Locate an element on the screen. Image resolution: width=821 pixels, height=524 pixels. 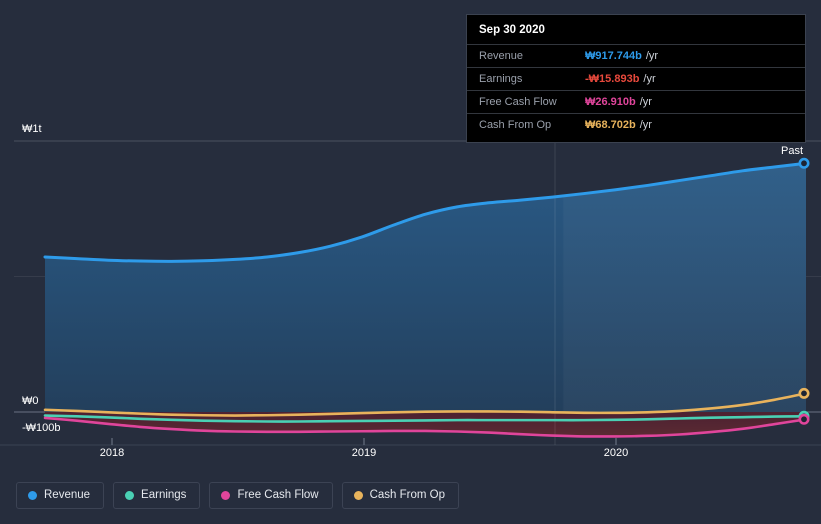
legend-item-earnings: Earnings is located at coordinates (157, 495).